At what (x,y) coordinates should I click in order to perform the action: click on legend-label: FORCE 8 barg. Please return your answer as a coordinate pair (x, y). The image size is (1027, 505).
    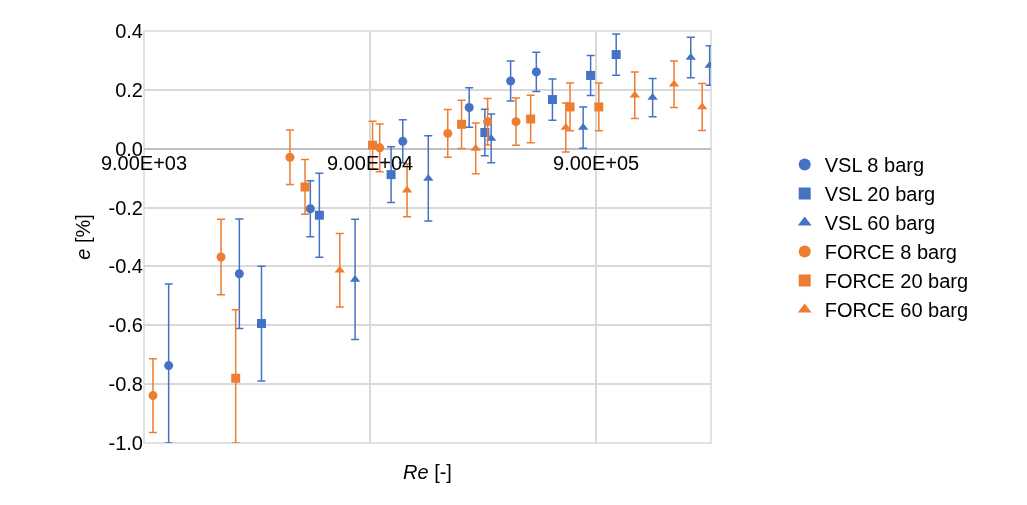
    Looking at the image, I should click on (890, 252).